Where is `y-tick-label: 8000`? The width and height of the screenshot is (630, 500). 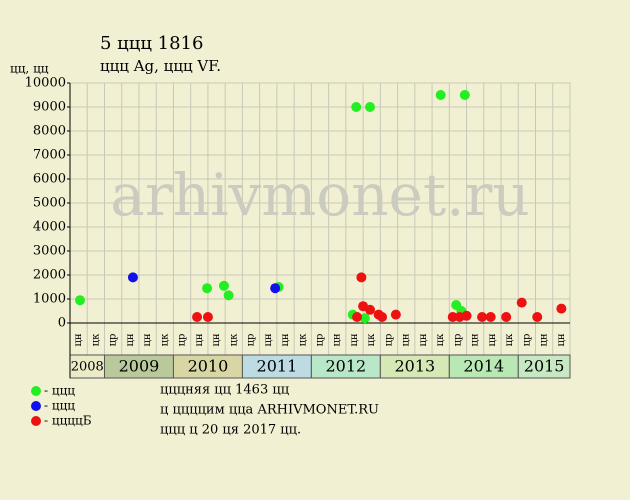 y-tick-label: 8000 is located at coordinates (49, 131).